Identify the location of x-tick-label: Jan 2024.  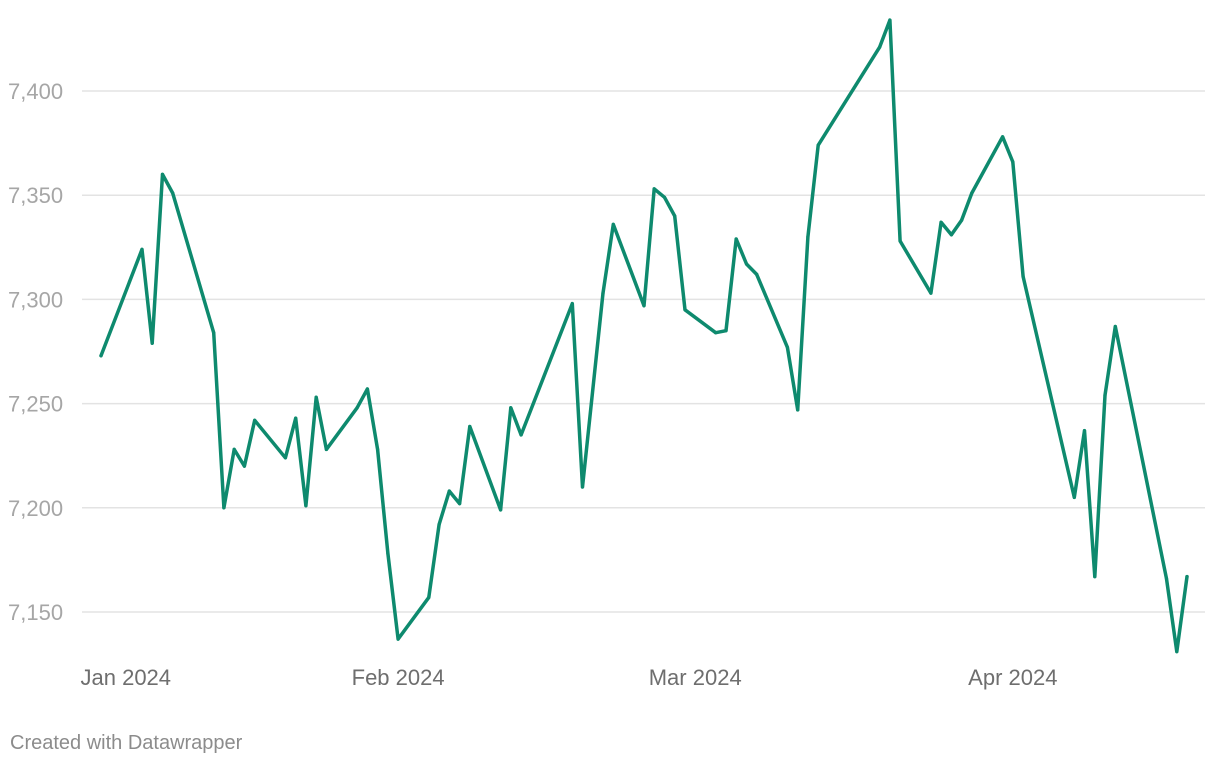
(126, 677).